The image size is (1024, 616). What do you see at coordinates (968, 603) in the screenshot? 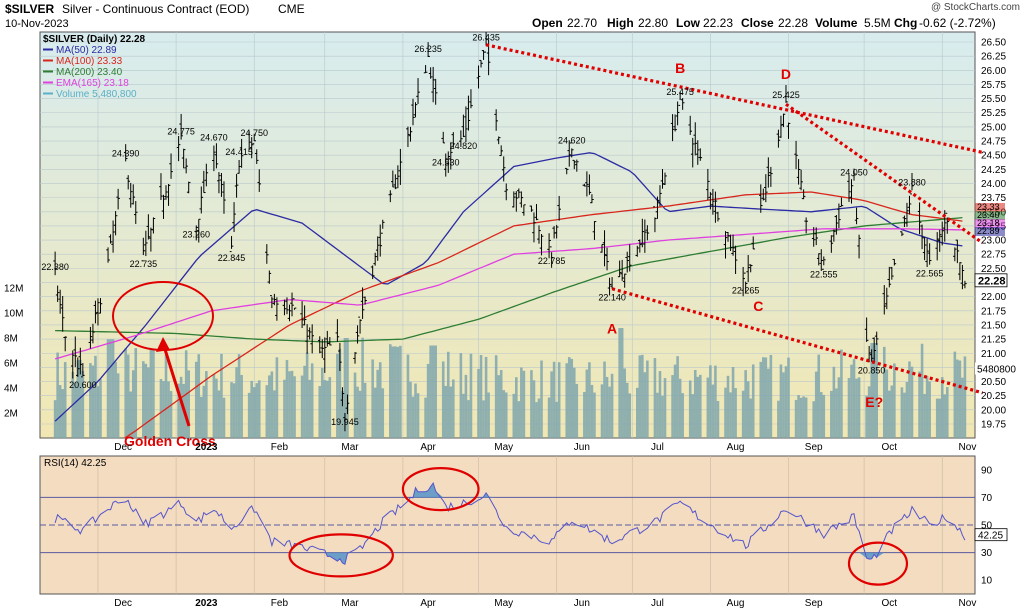
I see `month-label: Nov` at bounding box center [968, 603].